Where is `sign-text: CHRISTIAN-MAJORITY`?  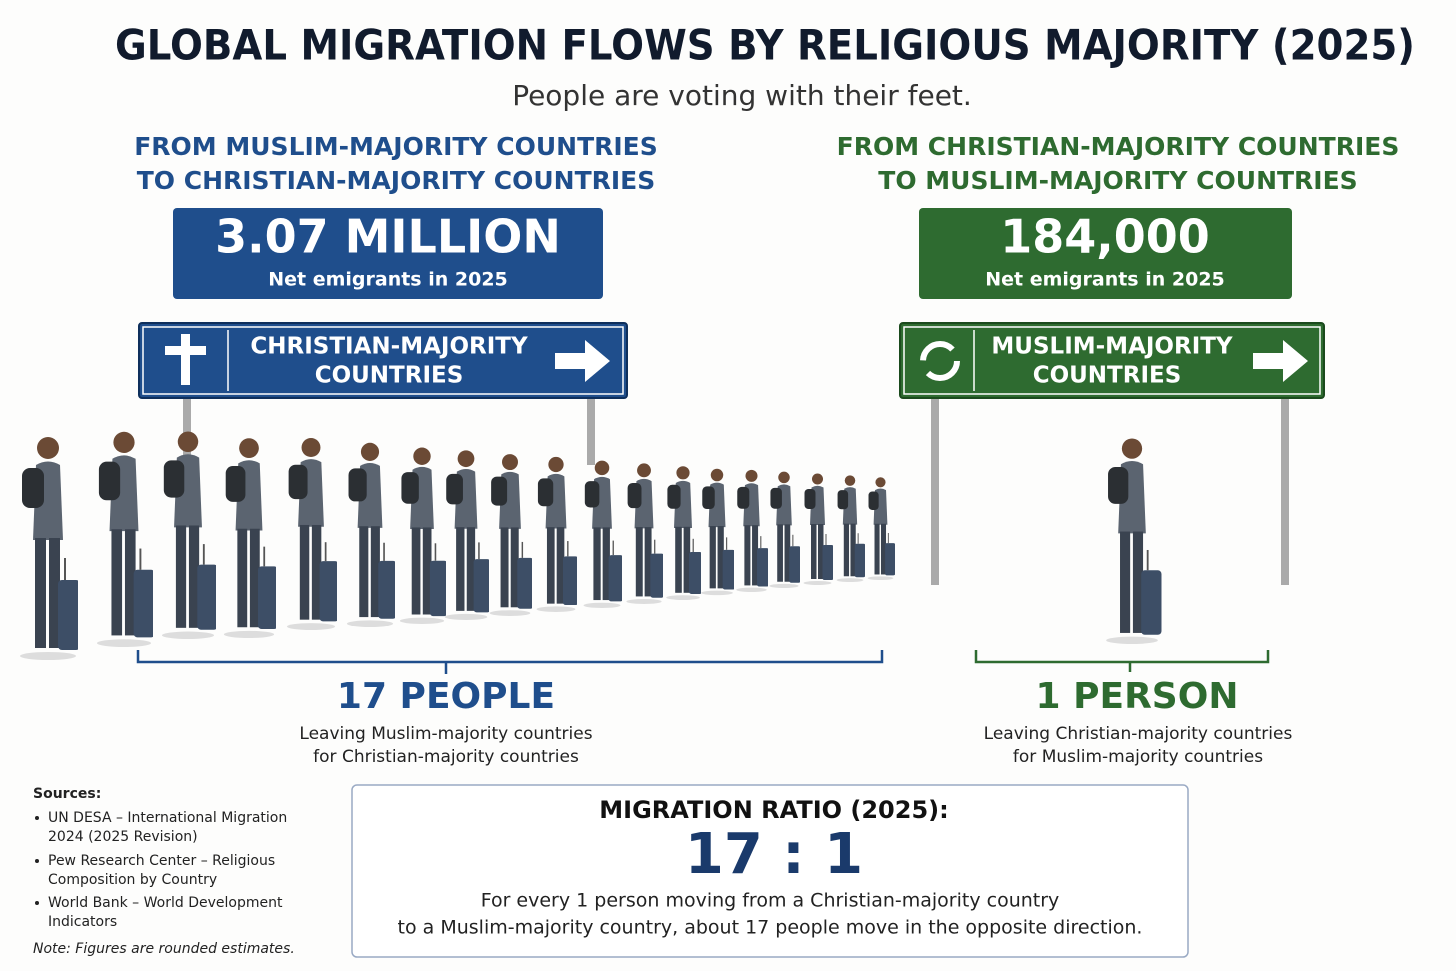 sign-text: CHRISTIAN-MAJORITY is located at coordinates (389, 347).